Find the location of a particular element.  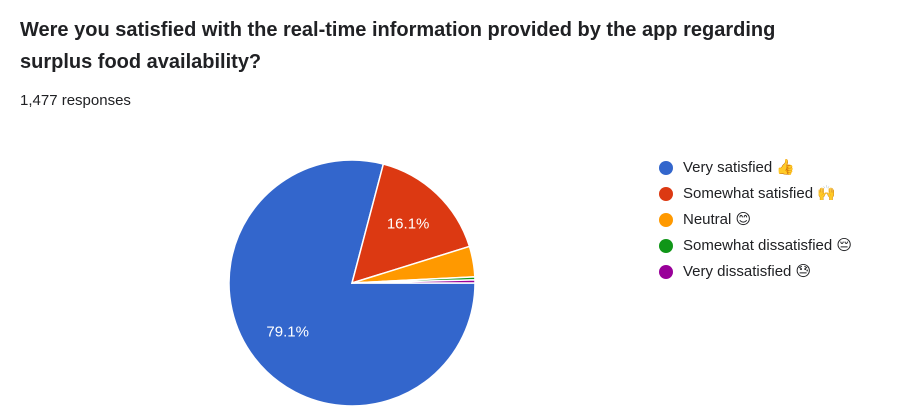

legend-label: Neutral 😊 is located at coordinates (717, 219).